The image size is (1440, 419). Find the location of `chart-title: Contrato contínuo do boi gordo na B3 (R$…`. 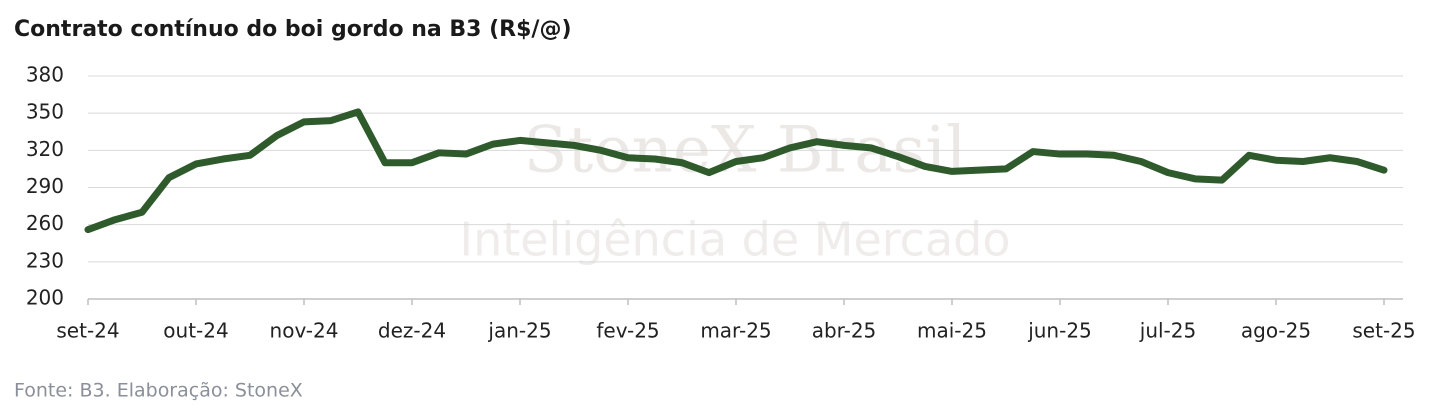

chart-title: Contrato contínuo do boi gordo na B3 (R$… is located at coordinates (293, 29).